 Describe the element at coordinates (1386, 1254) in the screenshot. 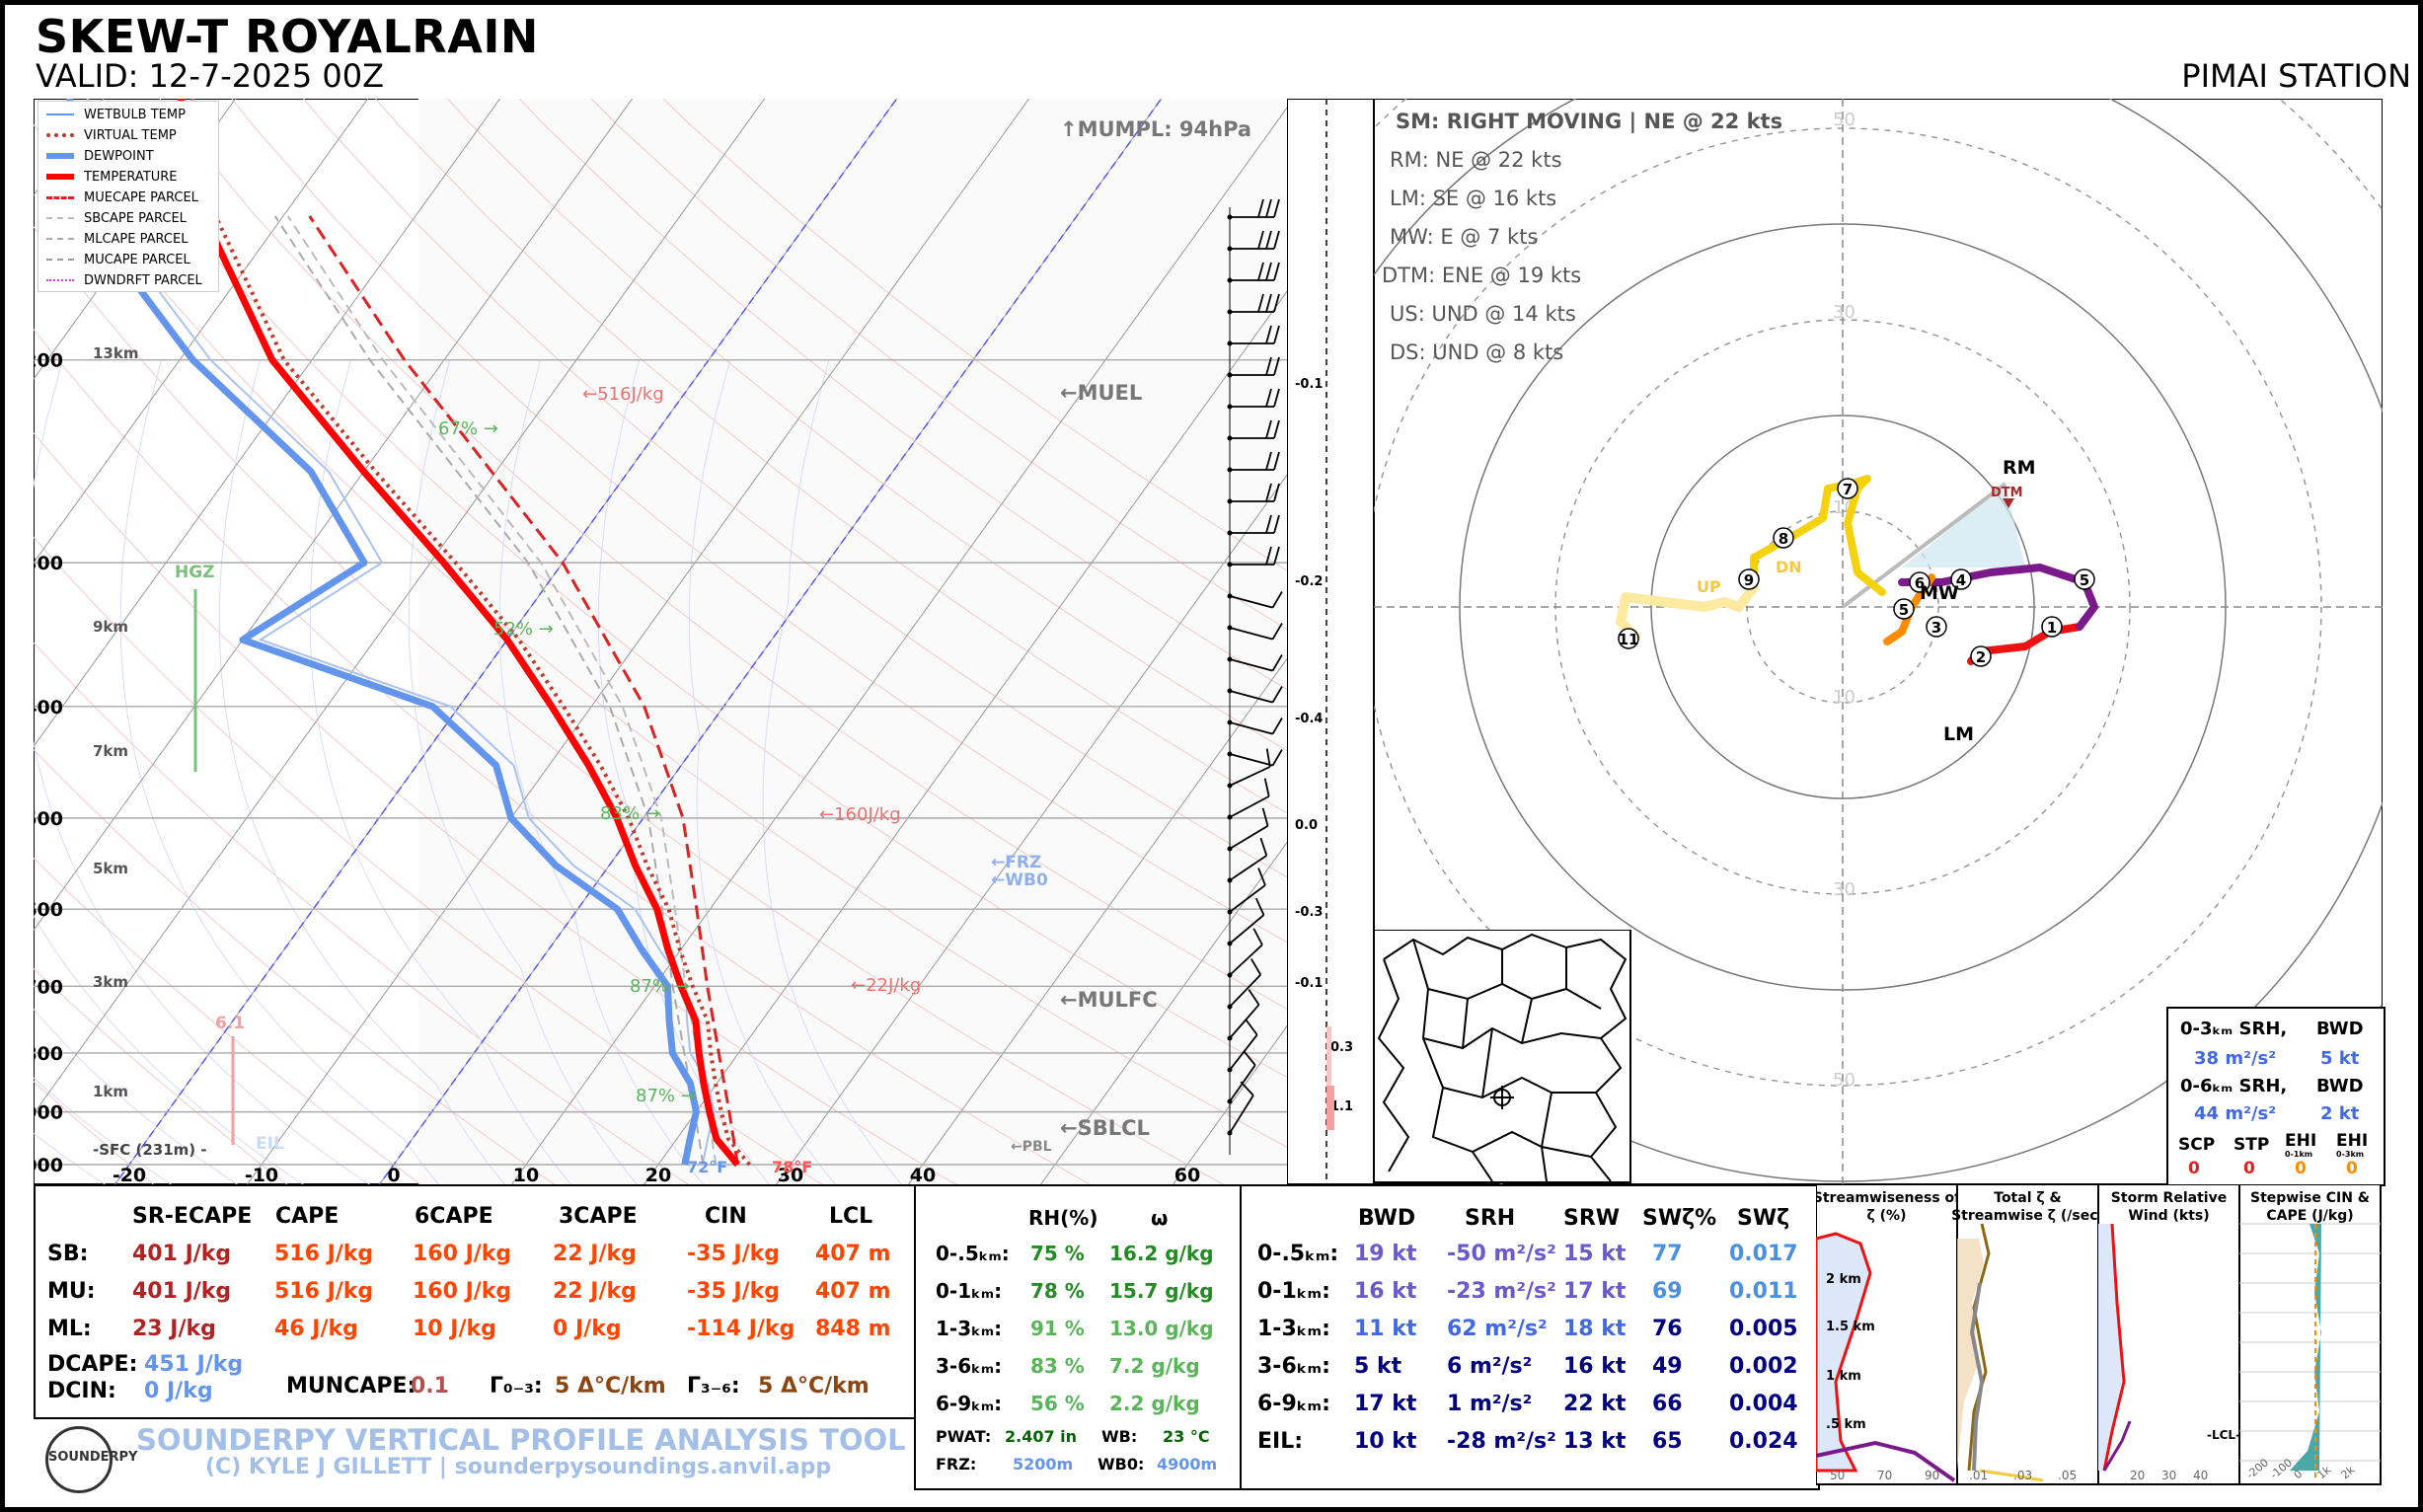

I see `table-cell: 19 kt` at that location.